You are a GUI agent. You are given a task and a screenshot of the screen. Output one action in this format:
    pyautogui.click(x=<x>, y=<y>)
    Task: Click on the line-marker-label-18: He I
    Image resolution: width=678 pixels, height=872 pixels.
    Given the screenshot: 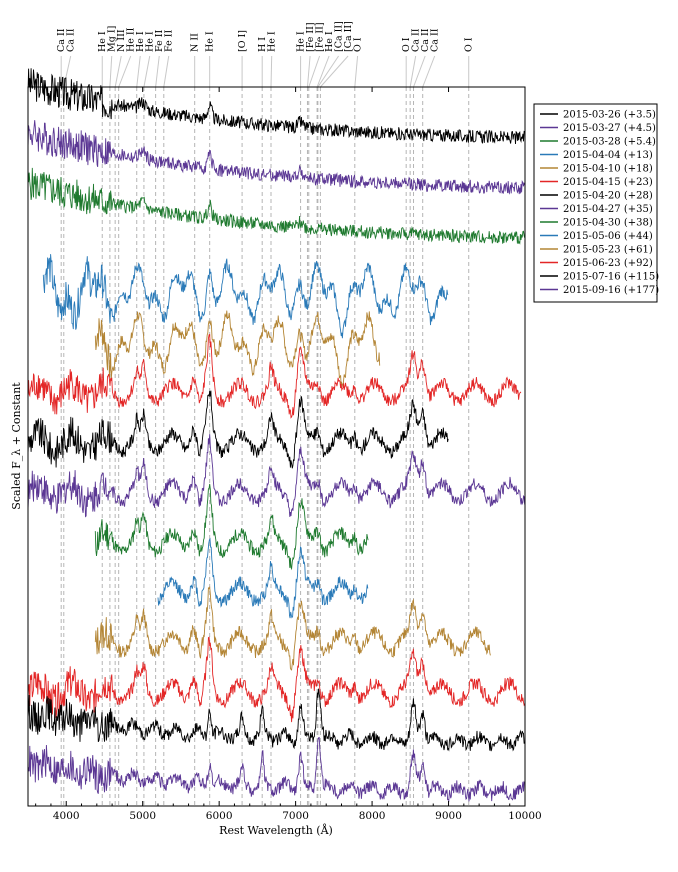 What is the action you would take?
    pyautogui.click(x=329, y=41)
    